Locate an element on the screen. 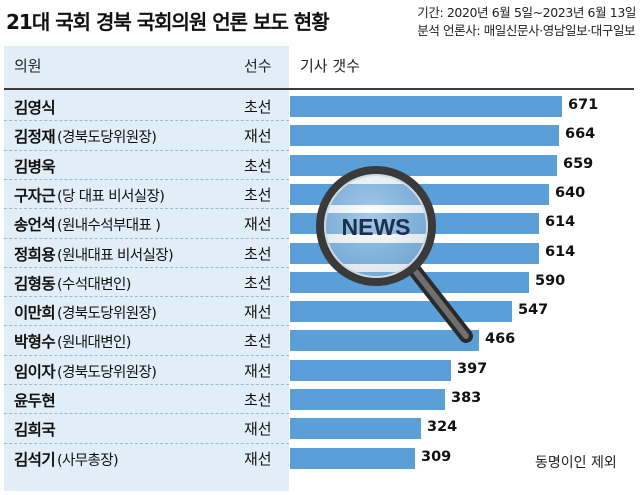 This screenshot has height=495, width=640. table-row: 김영식 초선 671 is located at coordinates (320, 106).